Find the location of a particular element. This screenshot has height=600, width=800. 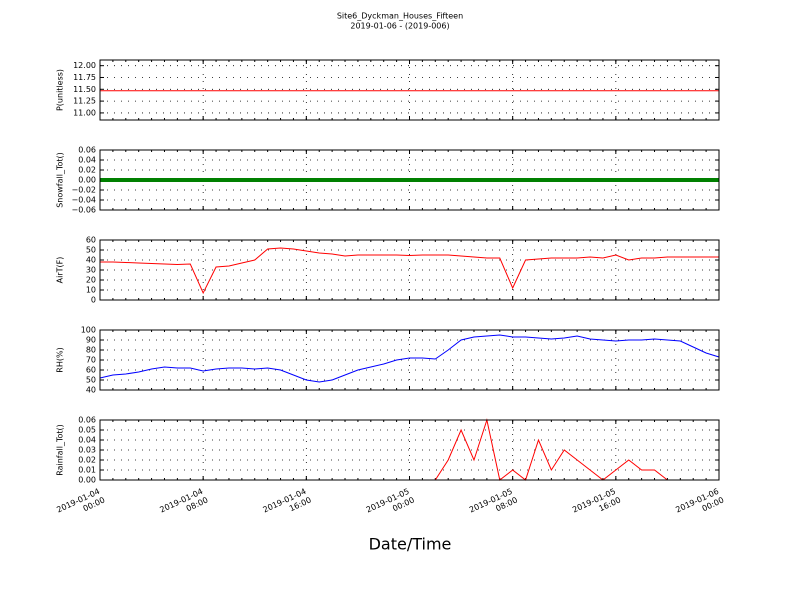

y-tick-label: −0.02 is located at coordinates (83, 190).